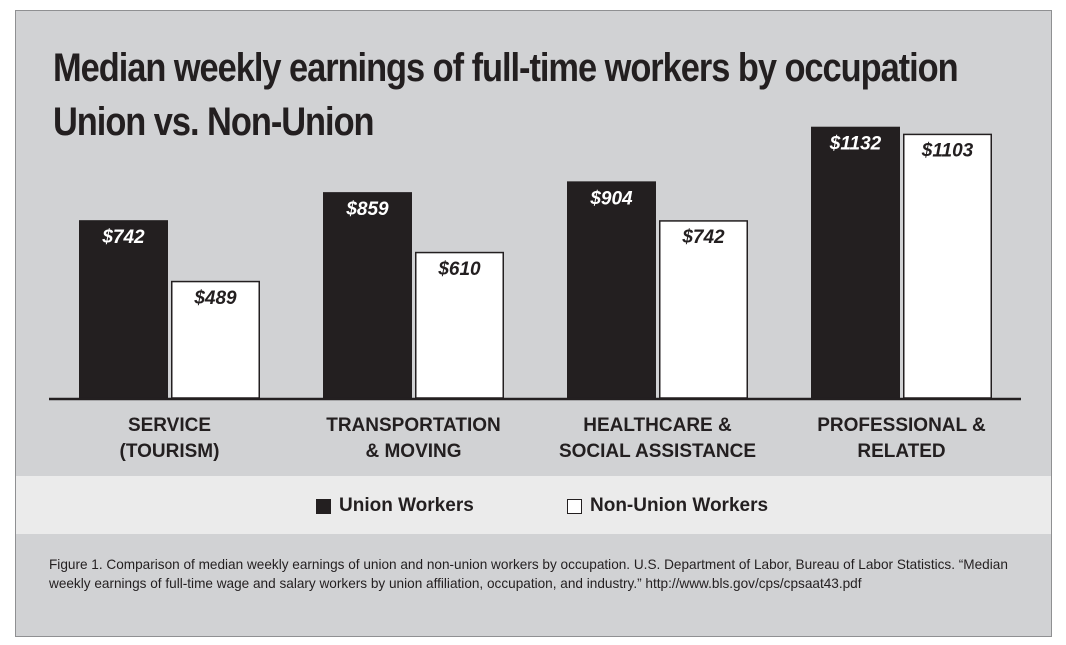 This screenshot has height=645, width=1066. Describe the element at coordinates (679, 505) in the screenshot. I see `legend-label-non-union: Non-Union Workers` at that location.